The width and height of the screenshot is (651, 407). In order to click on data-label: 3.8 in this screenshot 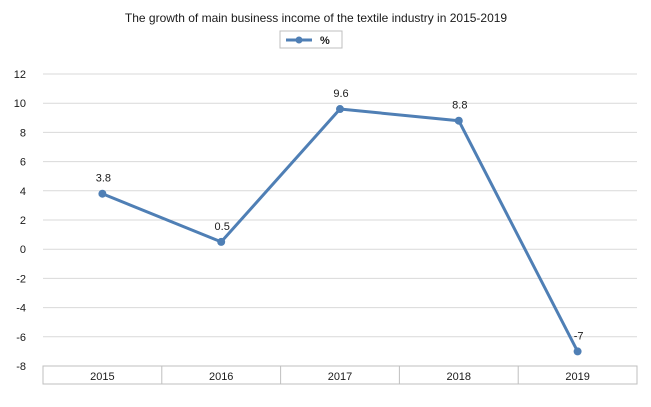, I will do `click(103, 179)`.